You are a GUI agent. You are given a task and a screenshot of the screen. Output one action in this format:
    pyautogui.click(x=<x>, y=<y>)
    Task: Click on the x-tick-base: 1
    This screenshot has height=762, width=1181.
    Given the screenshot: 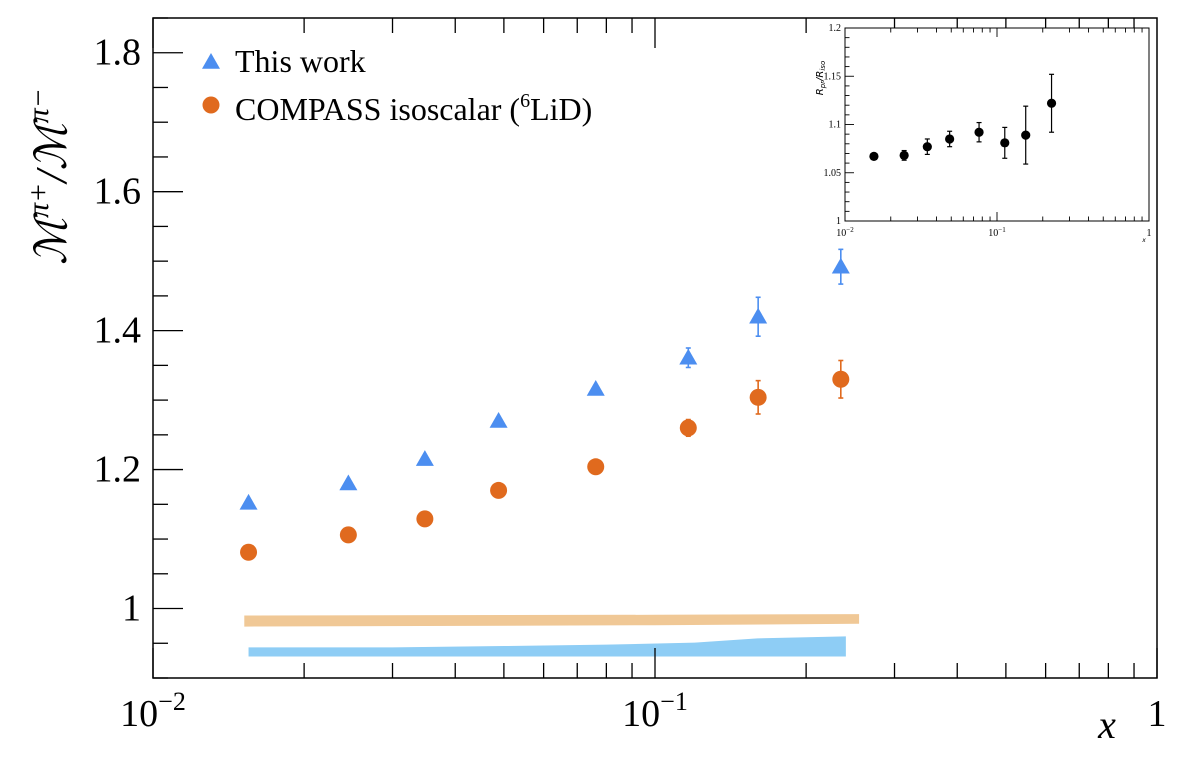 What is the action you would take?
    pyautogui.click(x=1157, y=714)
    